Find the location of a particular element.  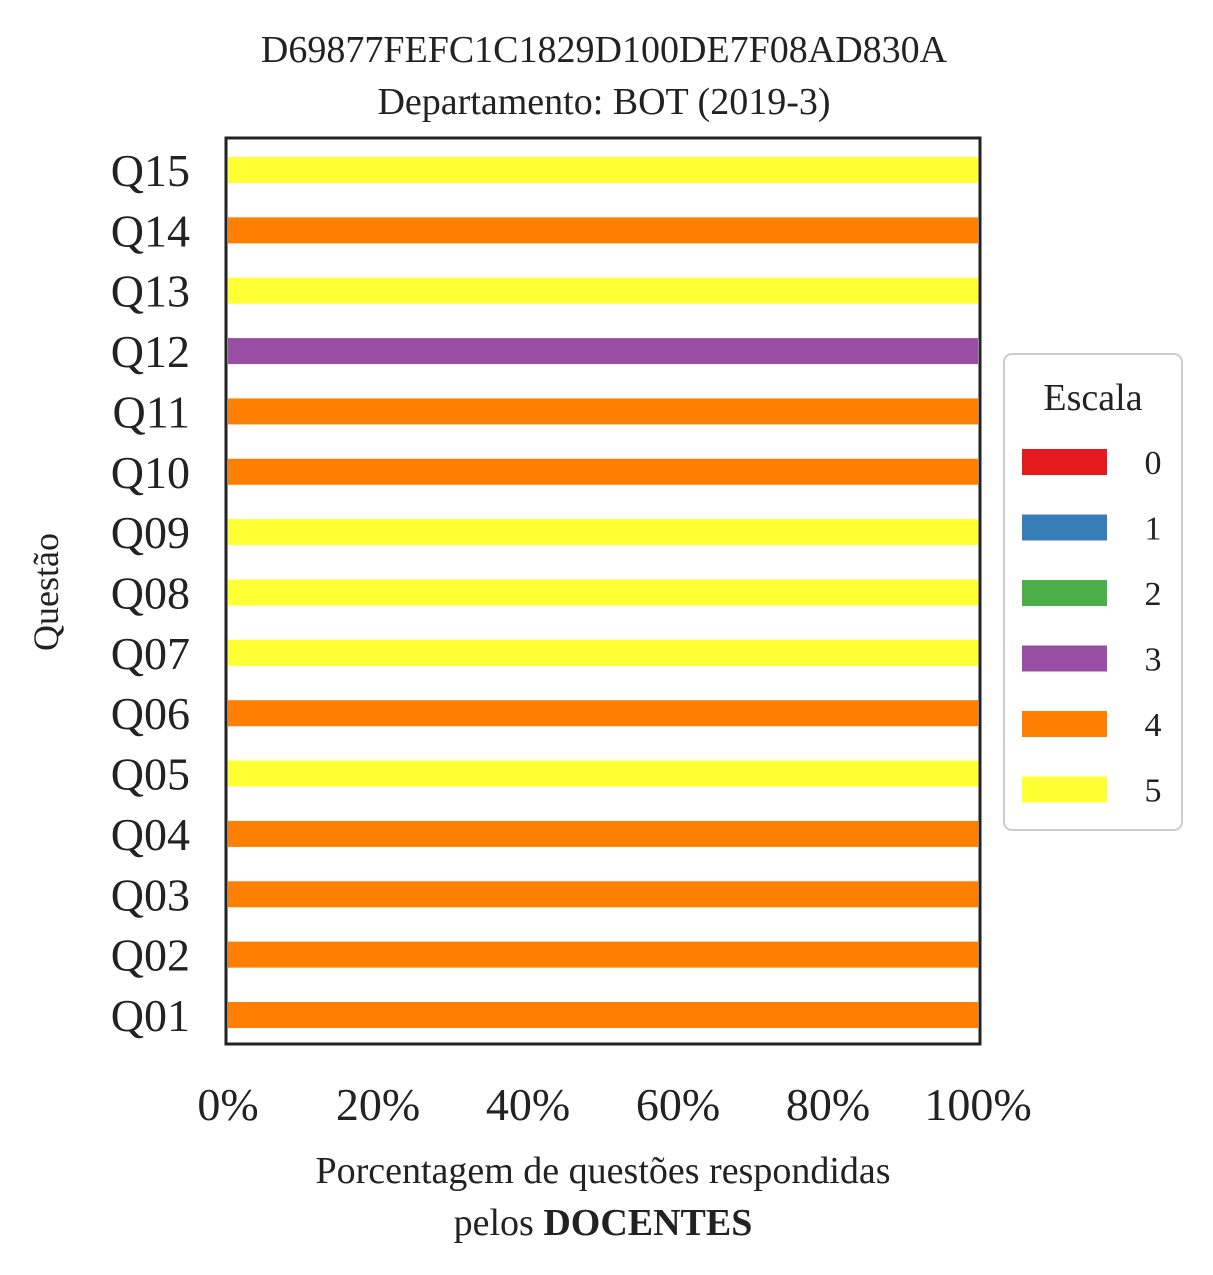

legend-label-4: 4 is located at coordinates (1153, 725).